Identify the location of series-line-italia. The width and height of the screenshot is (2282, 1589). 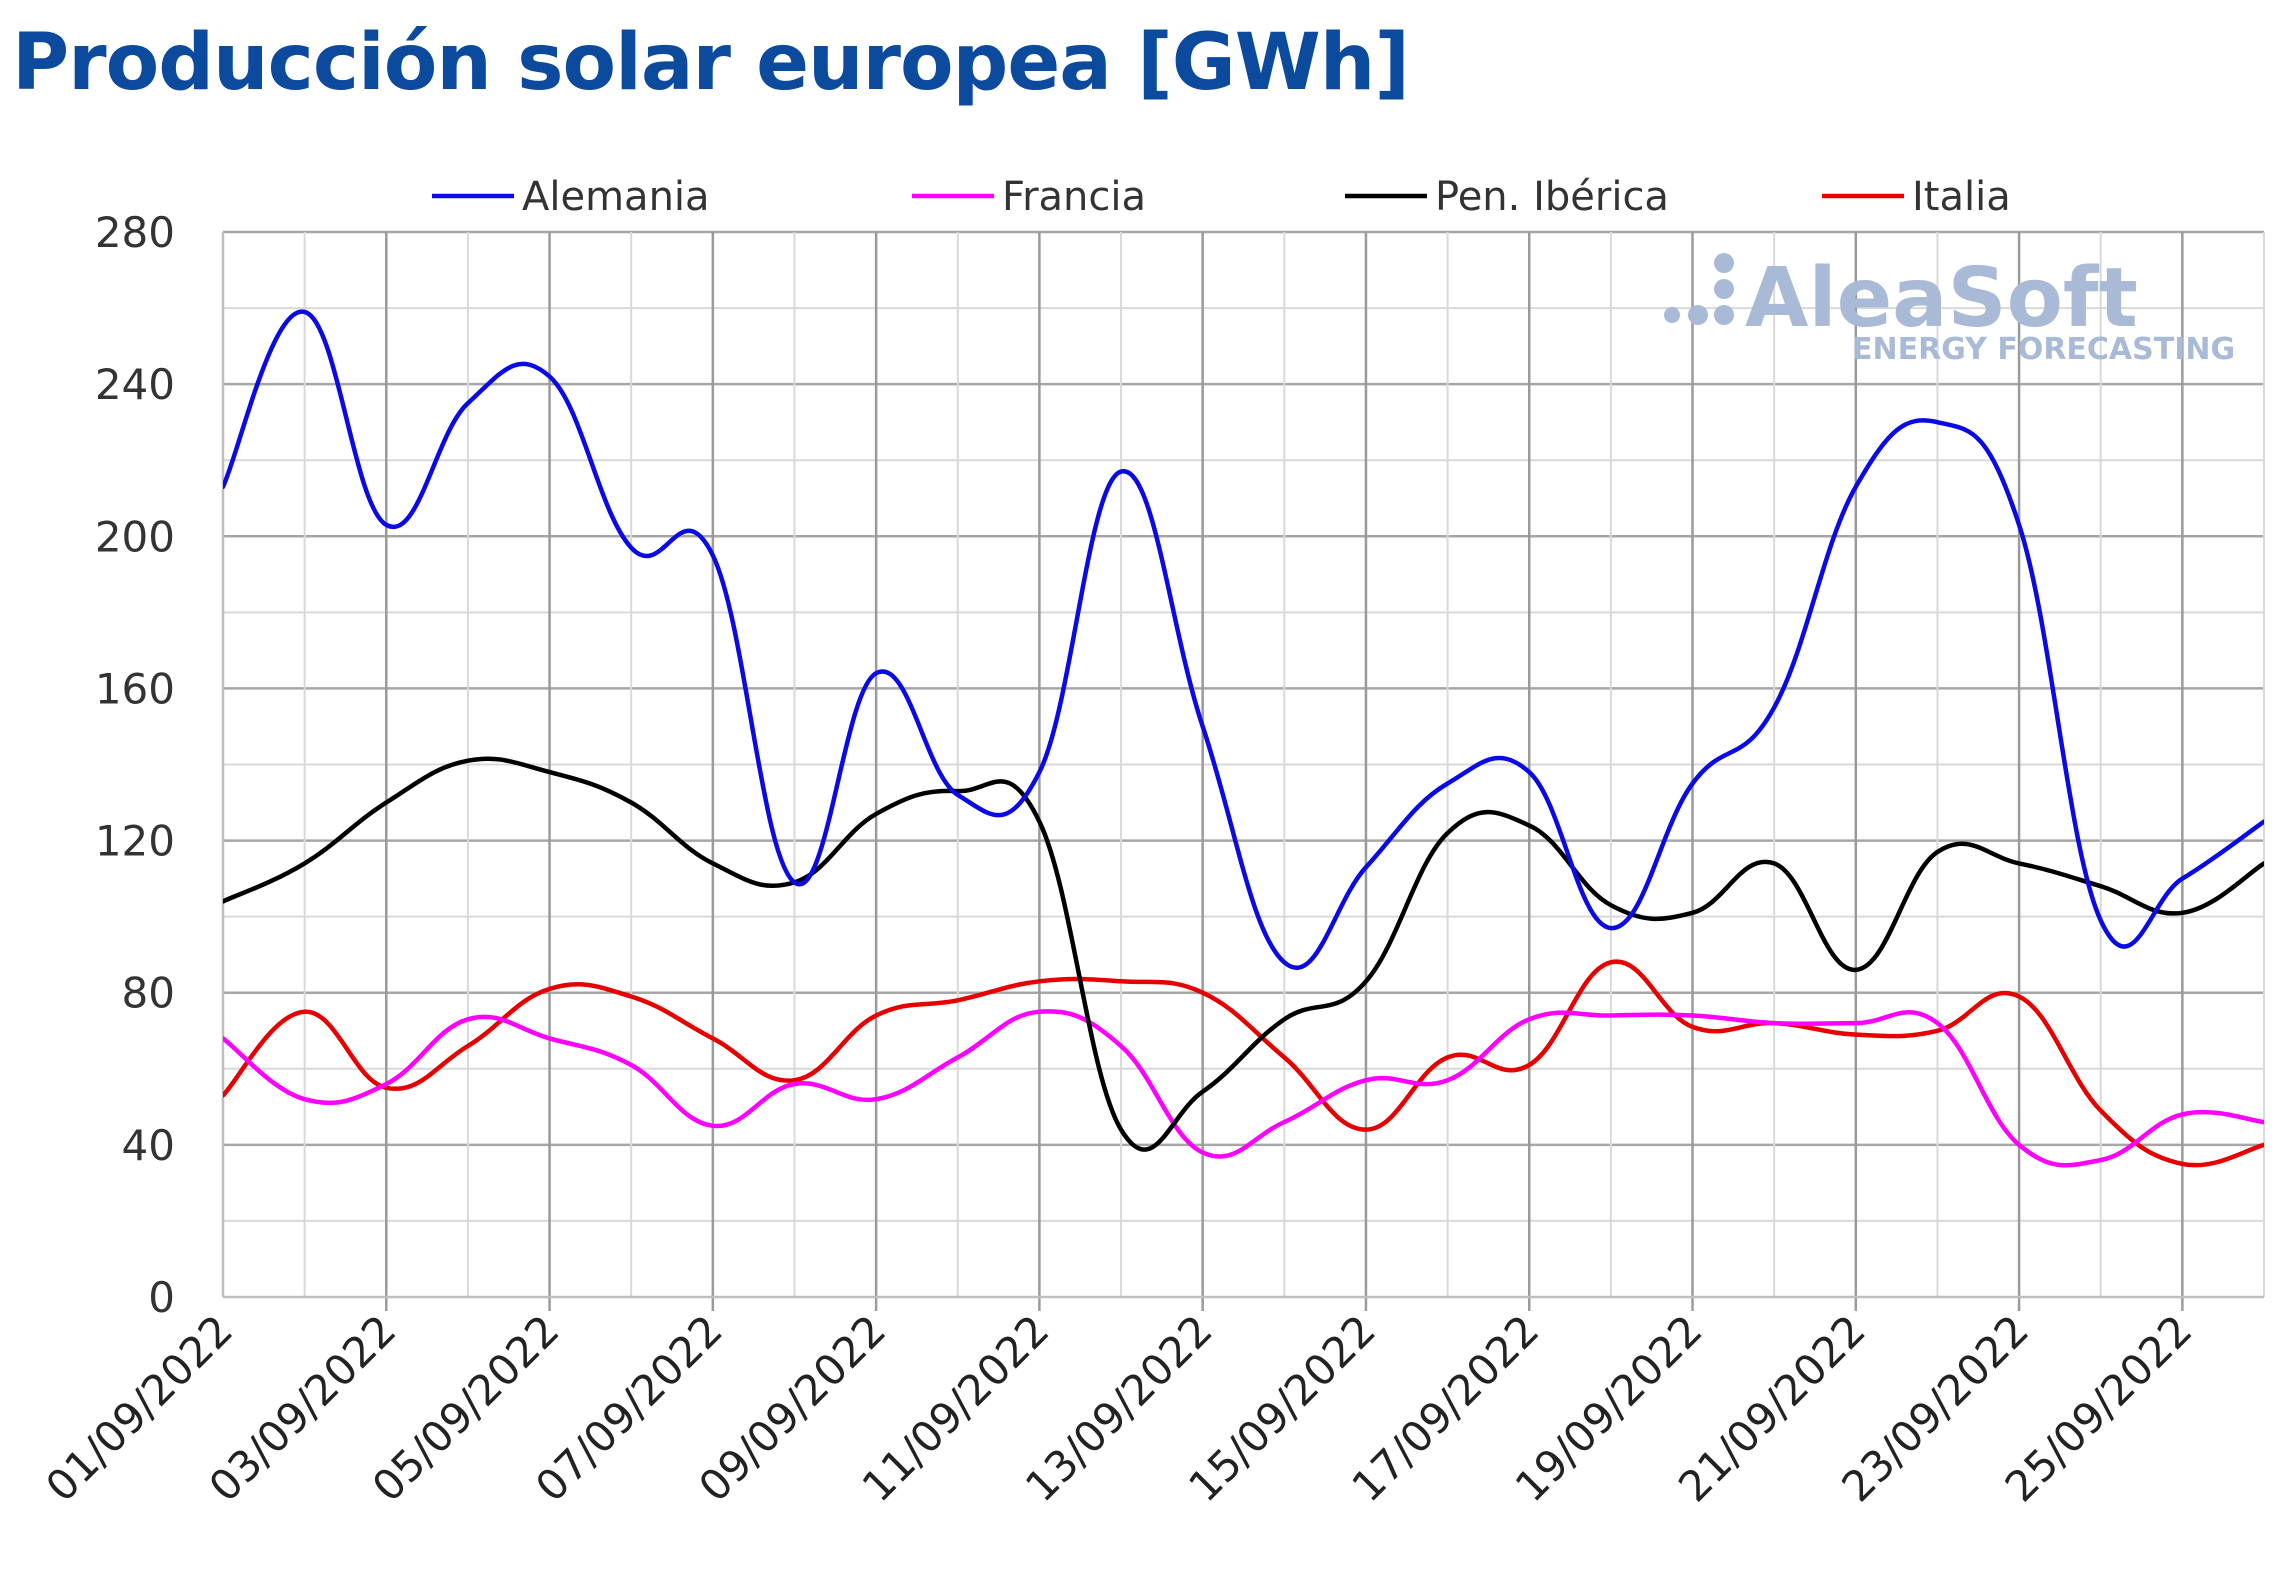
(1243, 1063).